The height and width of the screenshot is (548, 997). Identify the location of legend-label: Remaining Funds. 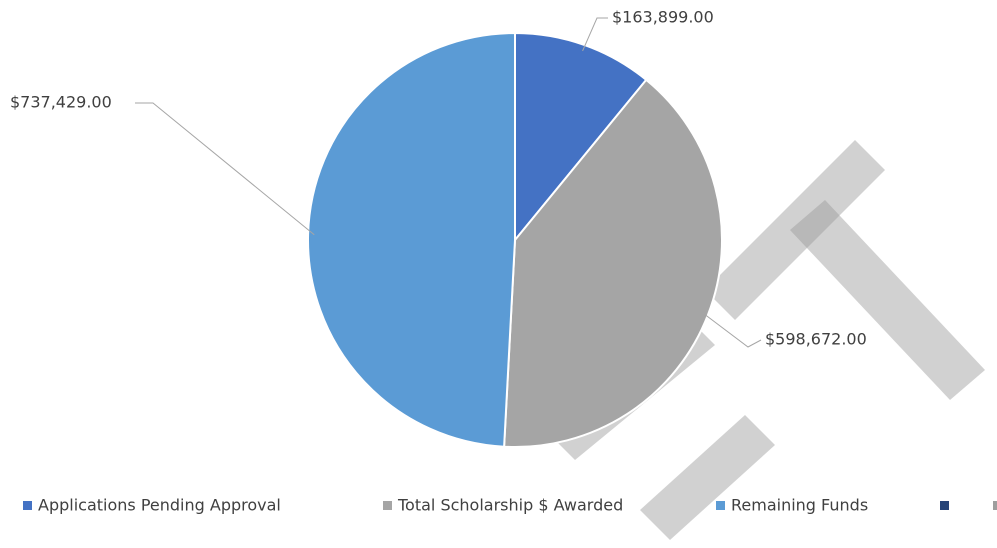
(799, 505).